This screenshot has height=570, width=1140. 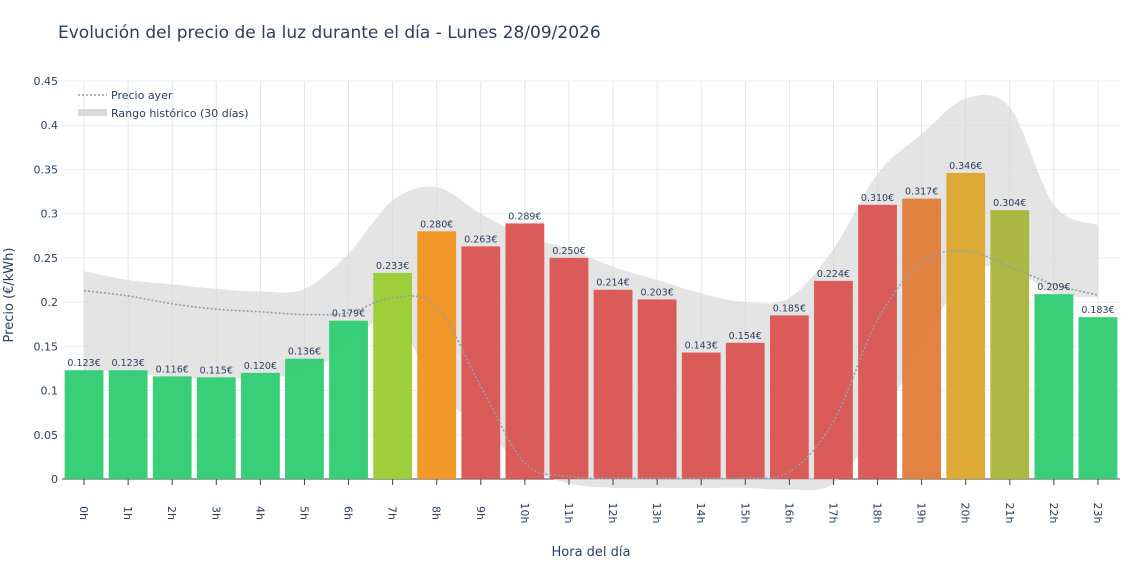 I want to click on x-tick-label-22h: 22h, so click(x=1053, y=513).